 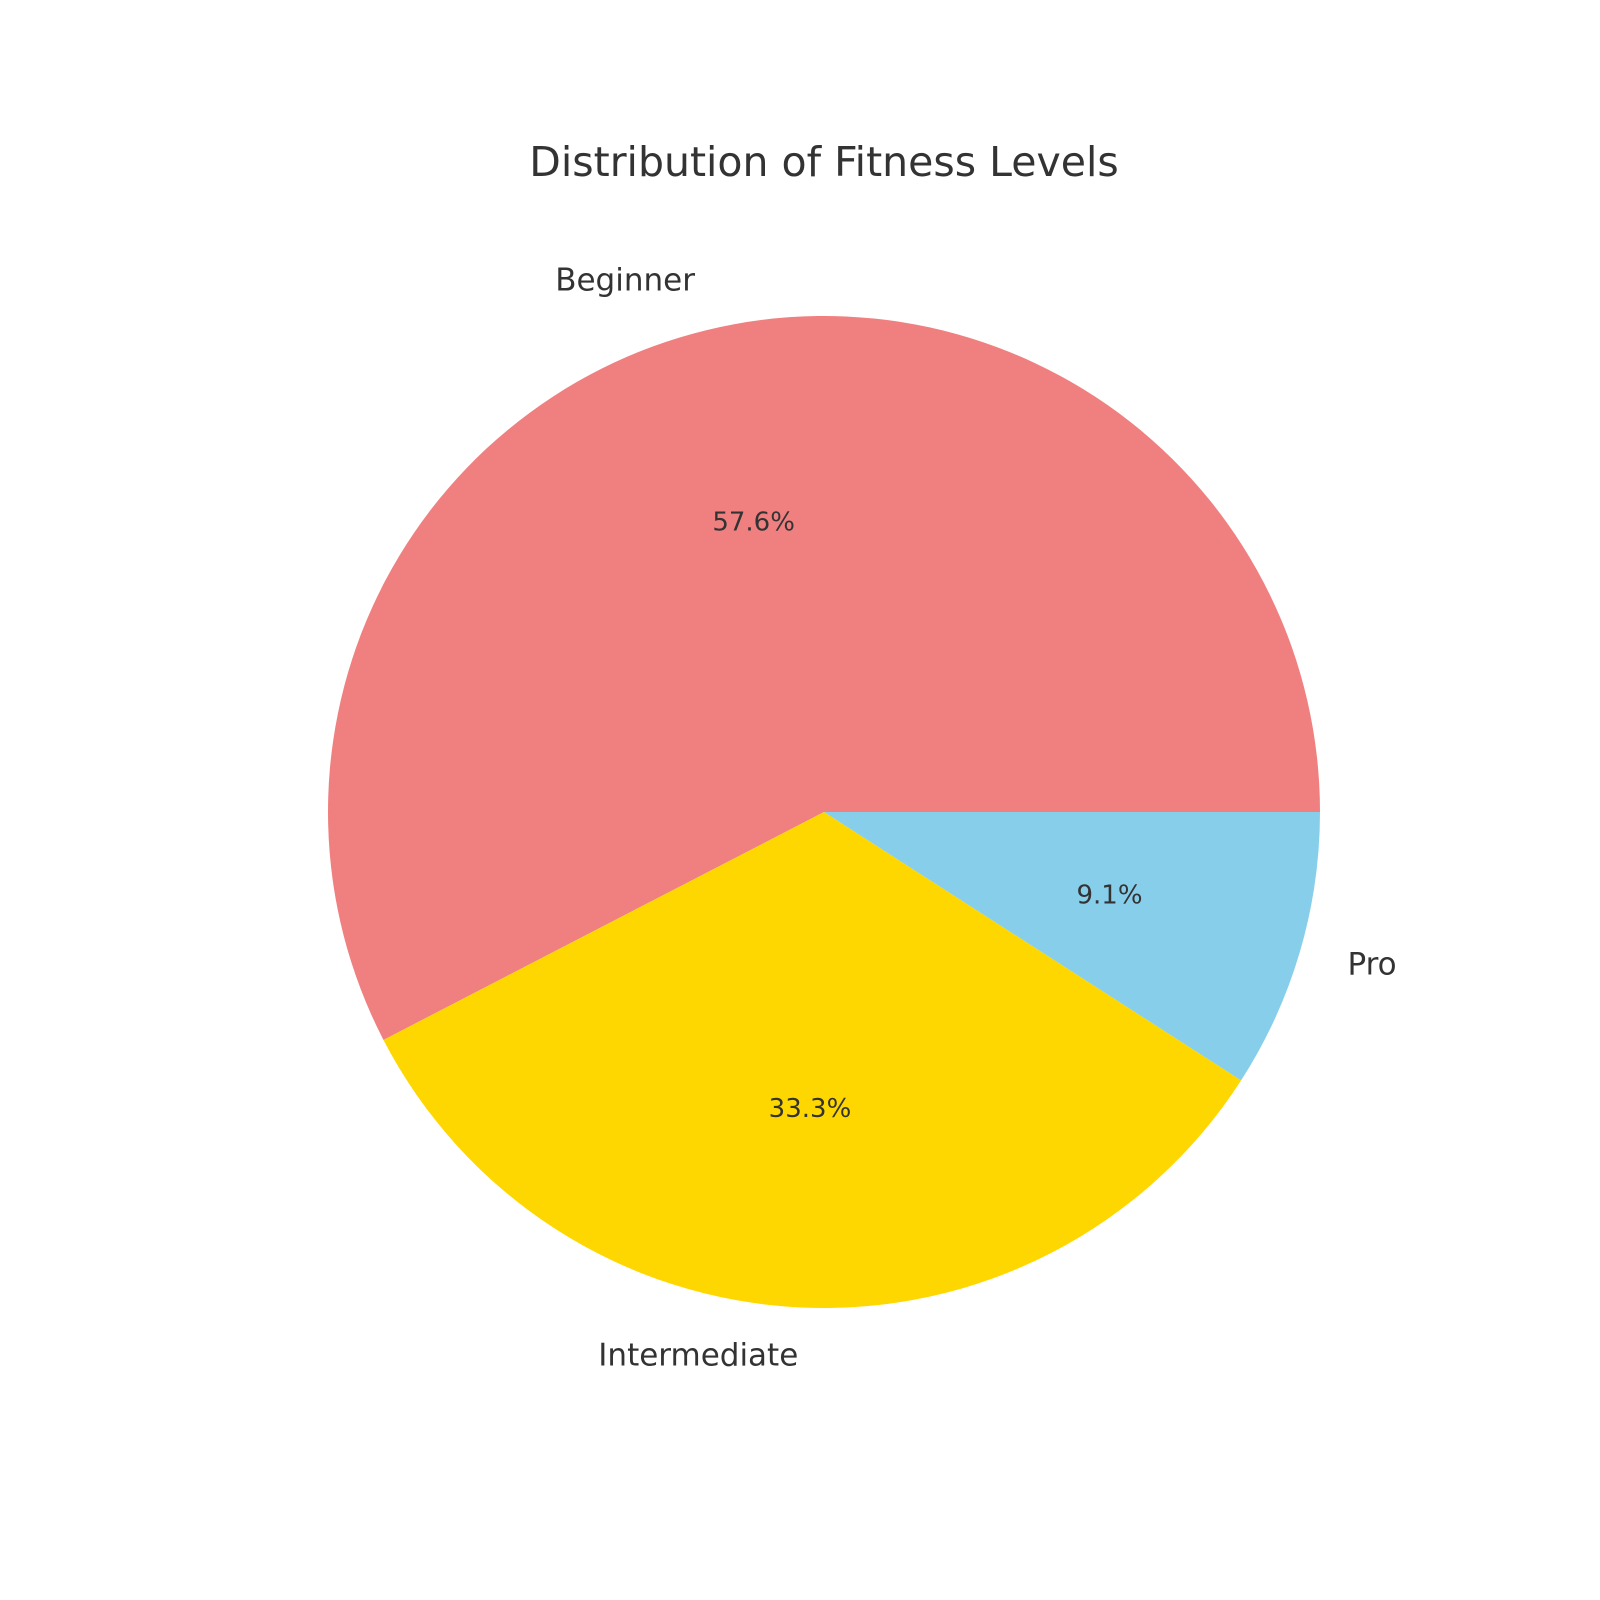 I want to click on pct-label-pro: 9.1%, so click(x=1109, y=895).